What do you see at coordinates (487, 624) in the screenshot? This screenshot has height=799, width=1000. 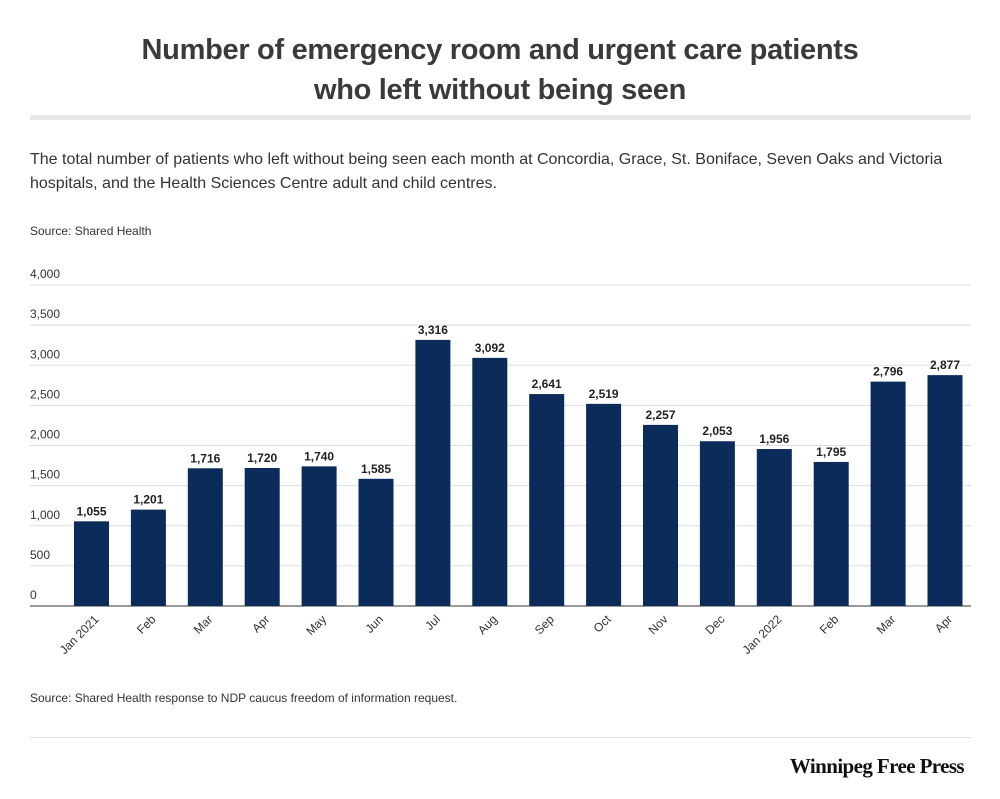 I see `x-tick-label: Aug` at bounding box center [487, 624].